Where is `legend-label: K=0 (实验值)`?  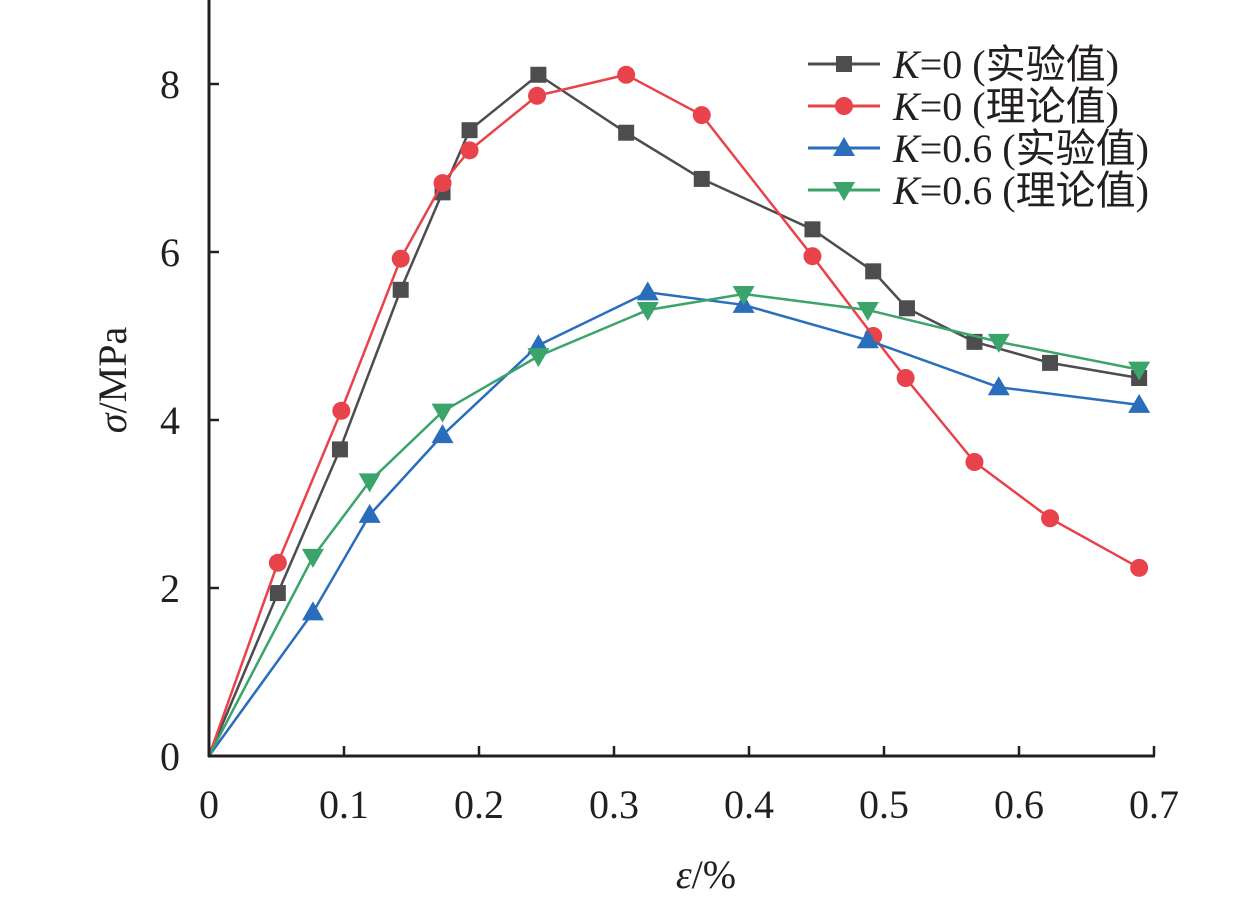
legend-label: K=0 (实验值) is located at coordinates (1005, 64).